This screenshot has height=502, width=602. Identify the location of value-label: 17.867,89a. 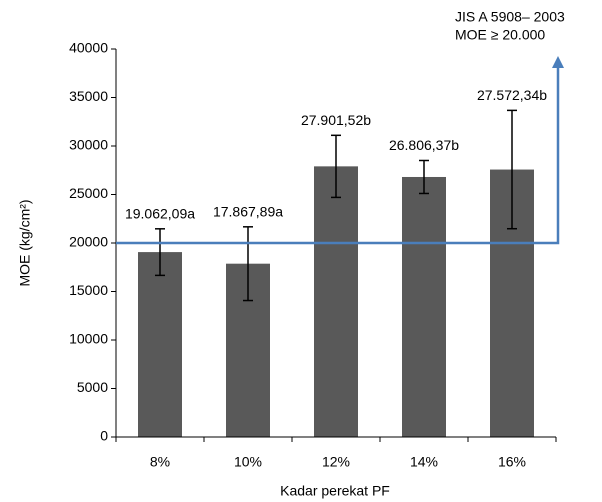
(248, 212).